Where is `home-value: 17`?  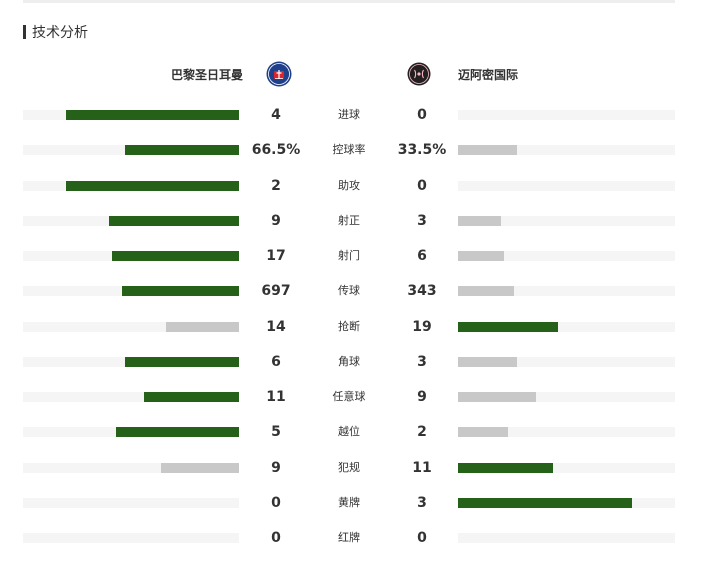 home-value: 17 is located at coordinates (276, 256).